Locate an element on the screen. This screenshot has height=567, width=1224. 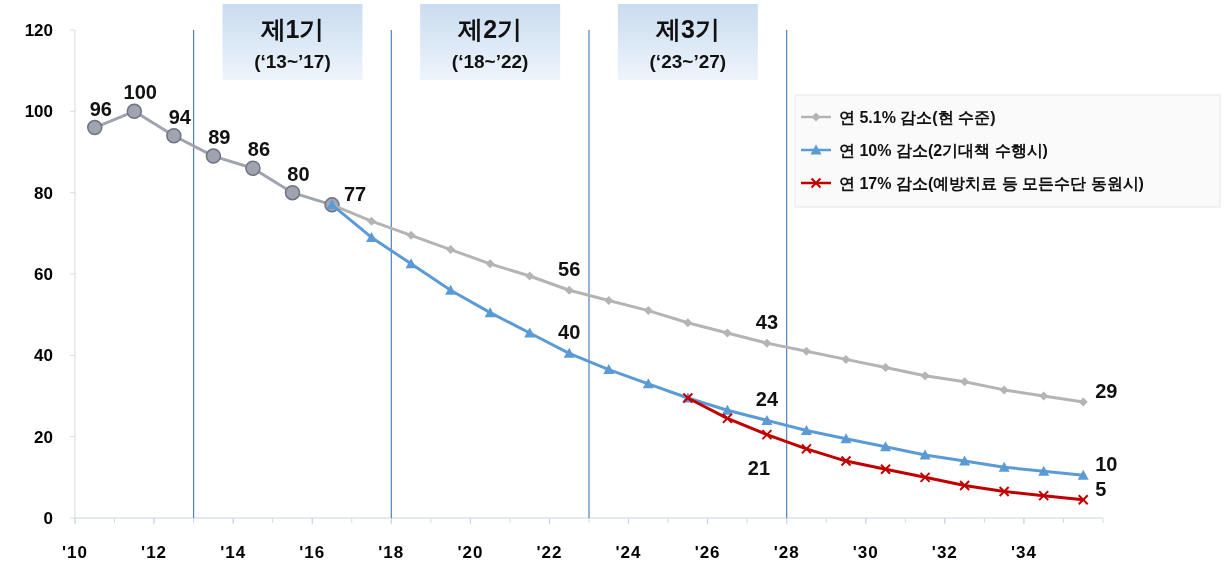
y-tick-label: 60 is located at coordinates (43, 274).